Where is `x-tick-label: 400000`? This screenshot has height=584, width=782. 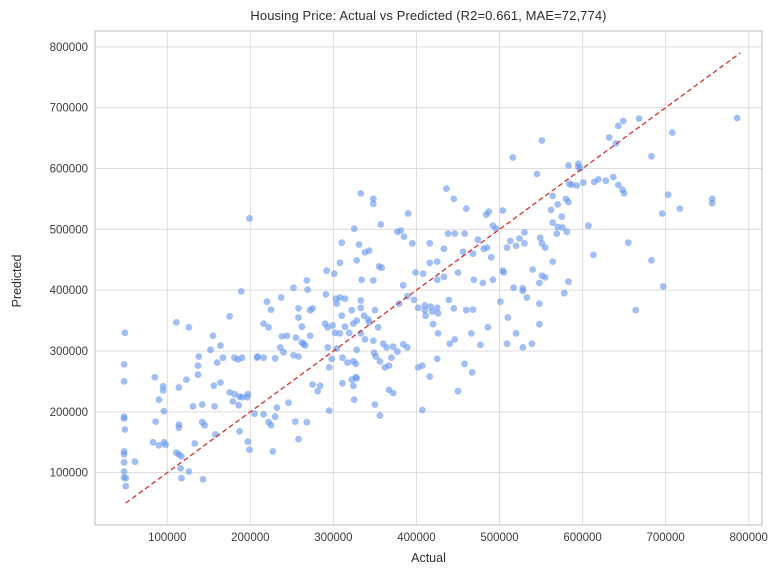 x-tick-label: 400000 is located at coordinates (416, 538).